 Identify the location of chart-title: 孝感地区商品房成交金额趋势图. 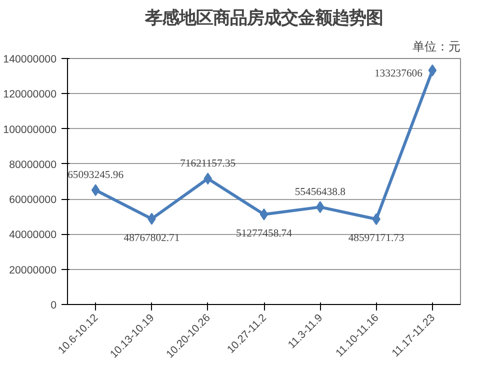
(263, 18).